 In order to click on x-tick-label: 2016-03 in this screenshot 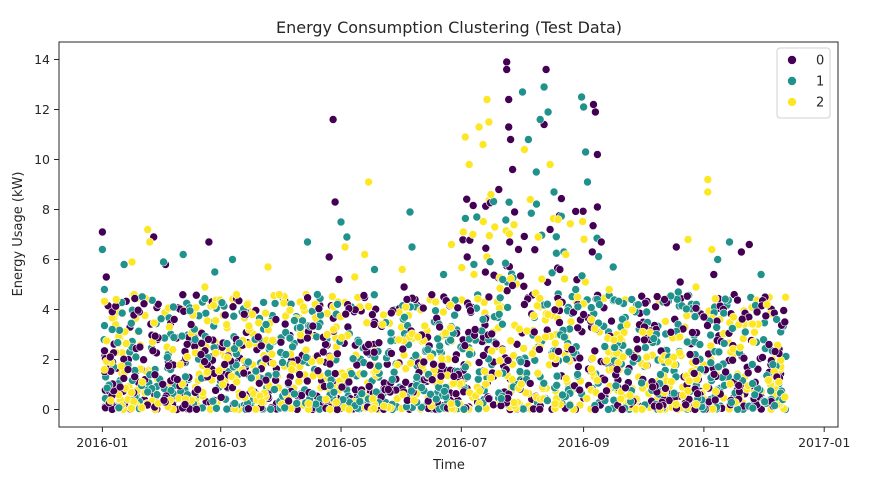, I will do `click(221, 442)`.